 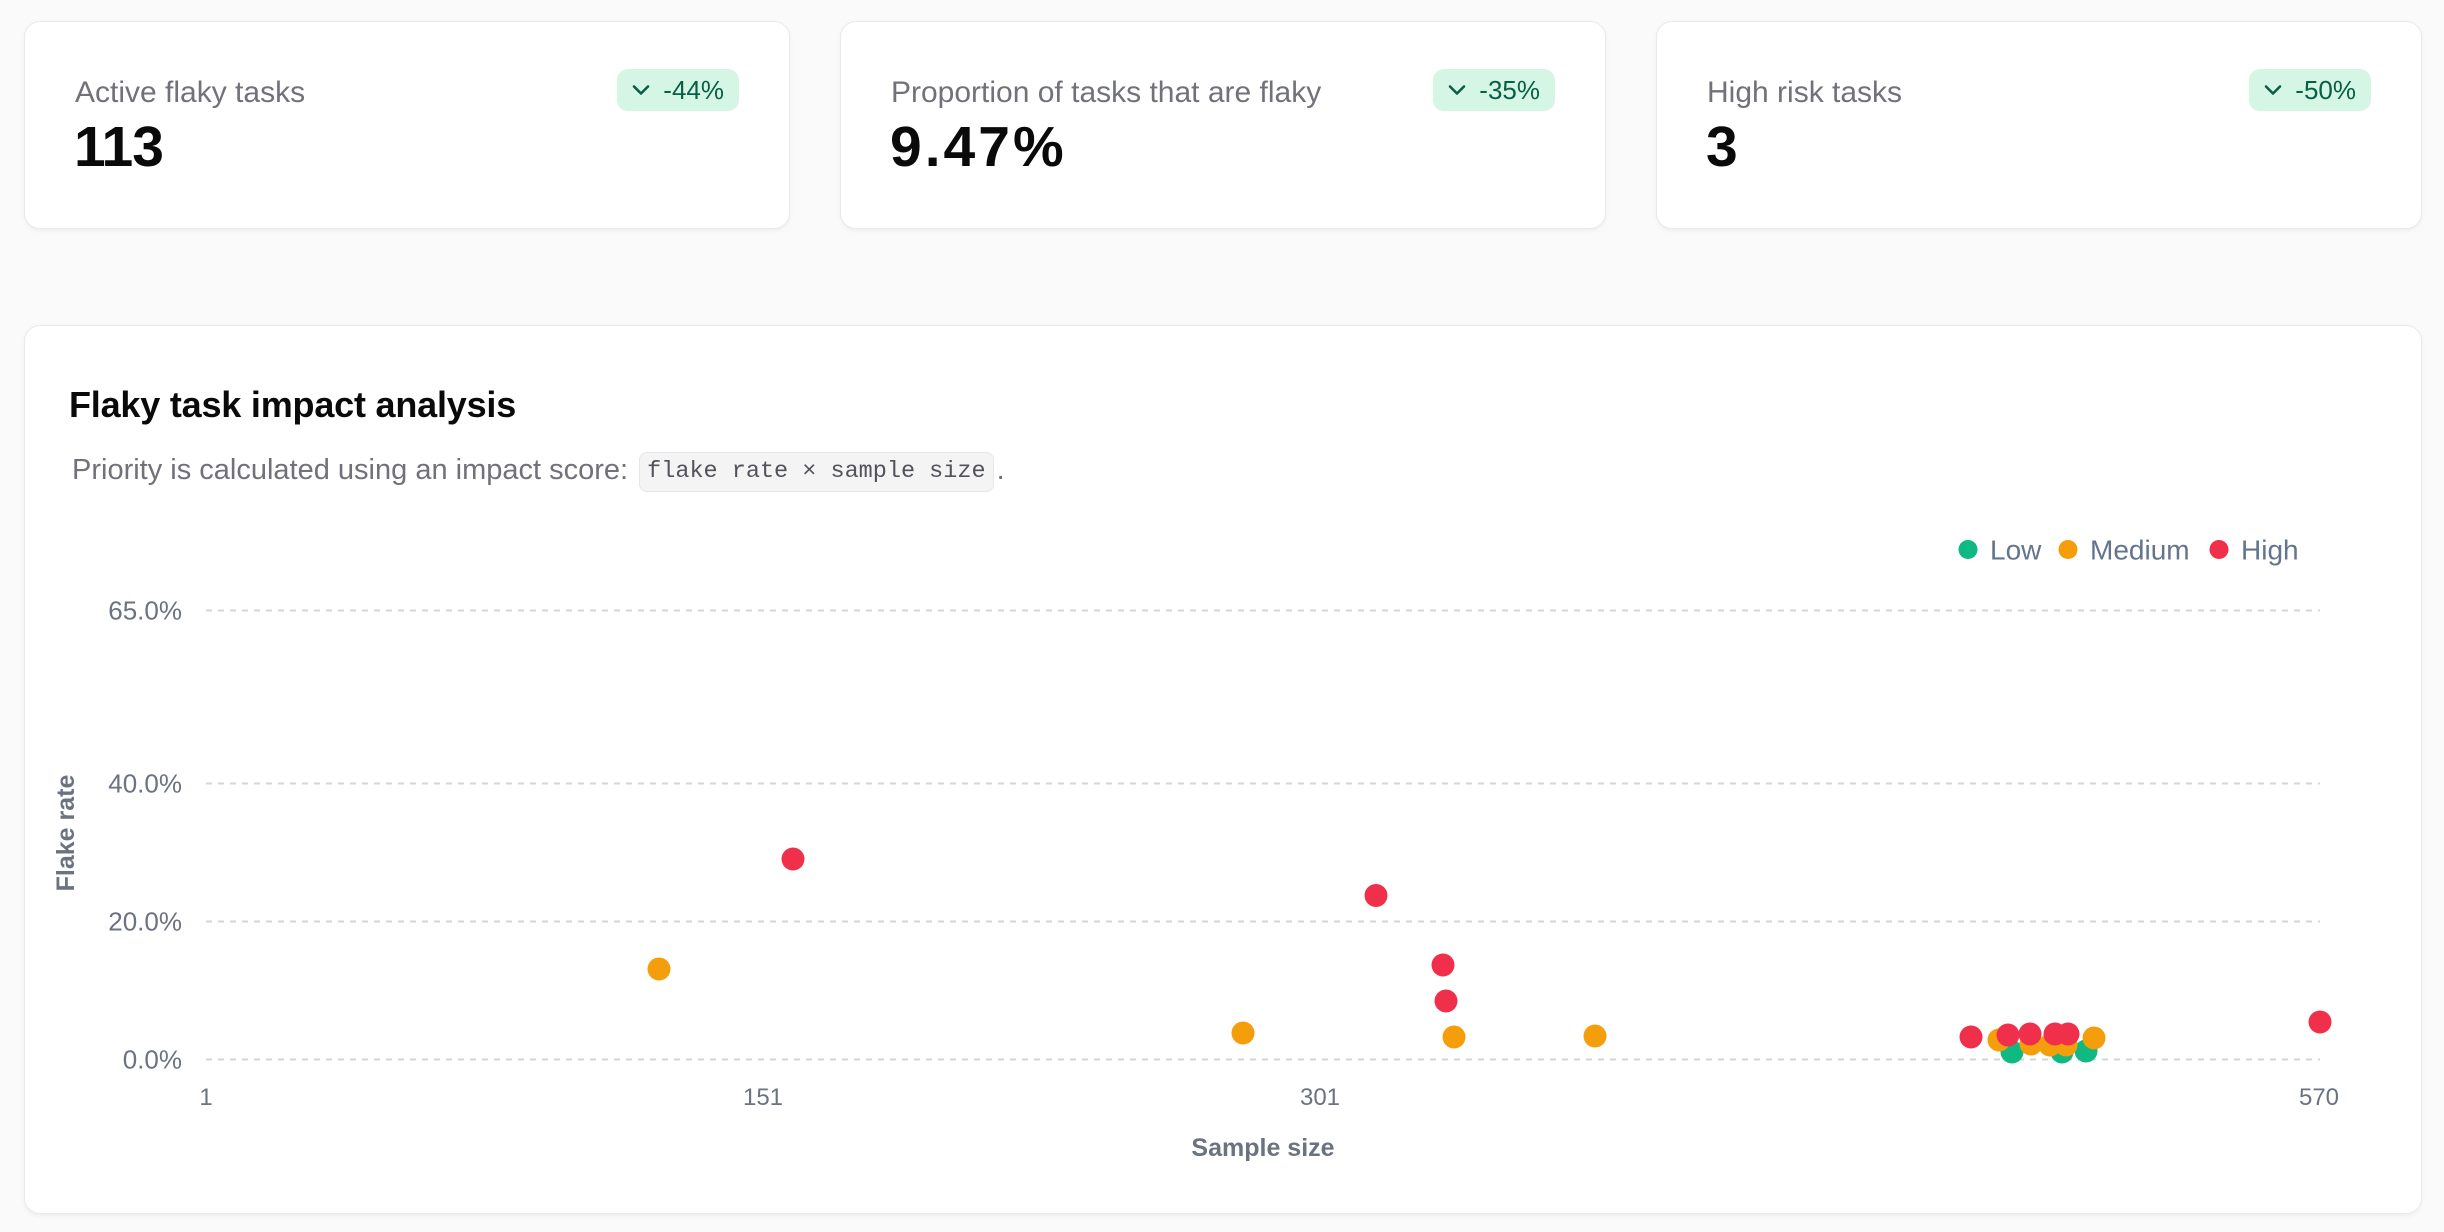 What do you see at coordinates (66, 833) in the screenshot?
I see `svg-text: Flake rate` at bounding box center [66, 833].